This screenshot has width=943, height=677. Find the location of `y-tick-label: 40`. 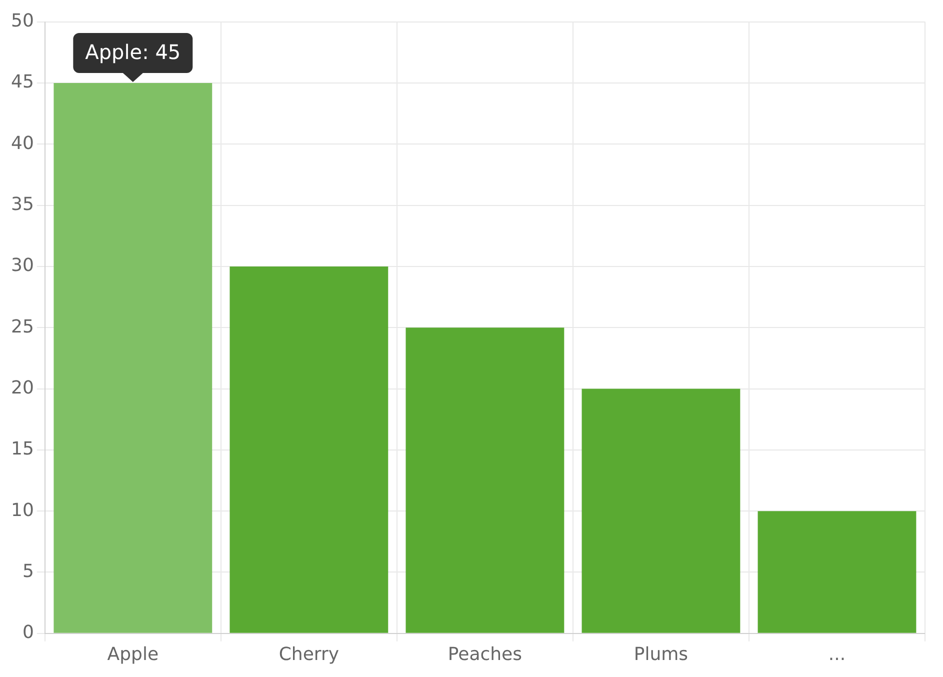

y-tick-label: 40 is located at coordinates (22, 143).